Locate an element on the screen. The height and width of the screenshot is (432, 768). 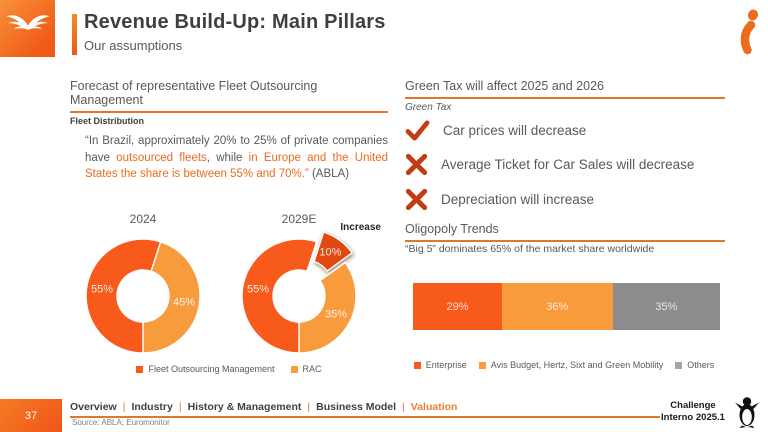
legend-label: RAC is located at coordinates (312, 369).